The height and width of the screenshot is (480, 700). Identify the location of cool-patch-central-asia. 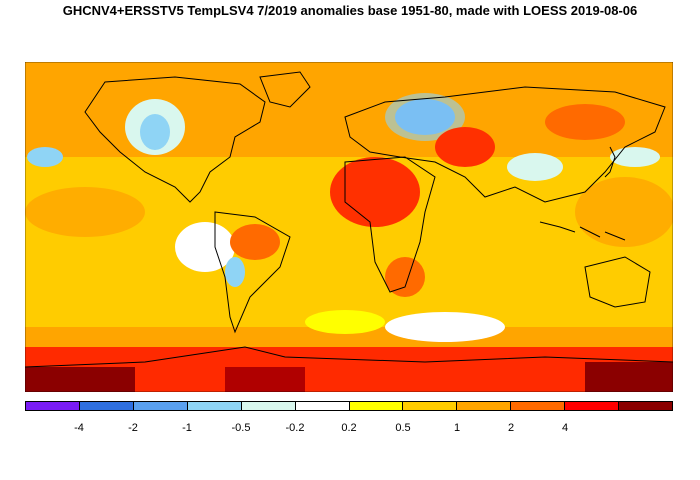
(535, 167).